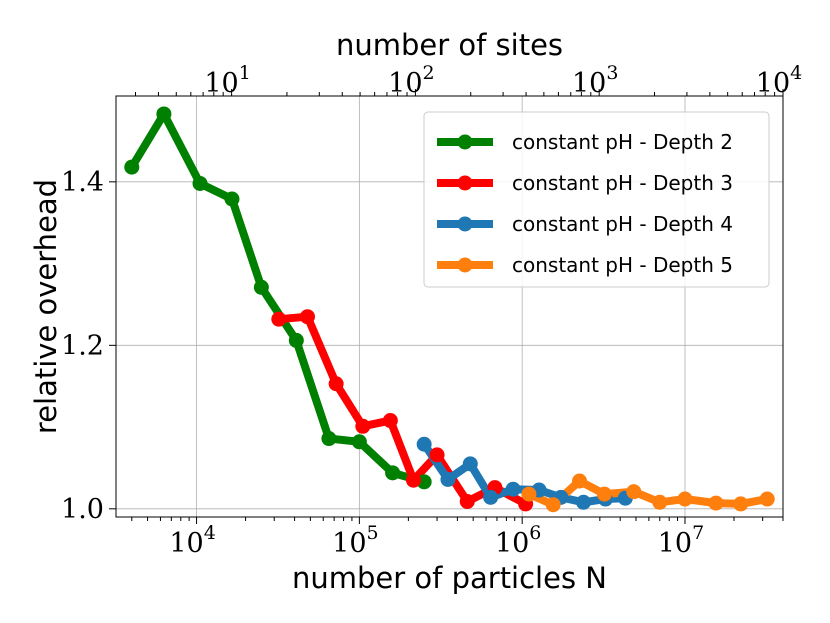 This screenshot has width=830, height=623. I want to click on x-tick-label: 10⁷, so click(681, 540).